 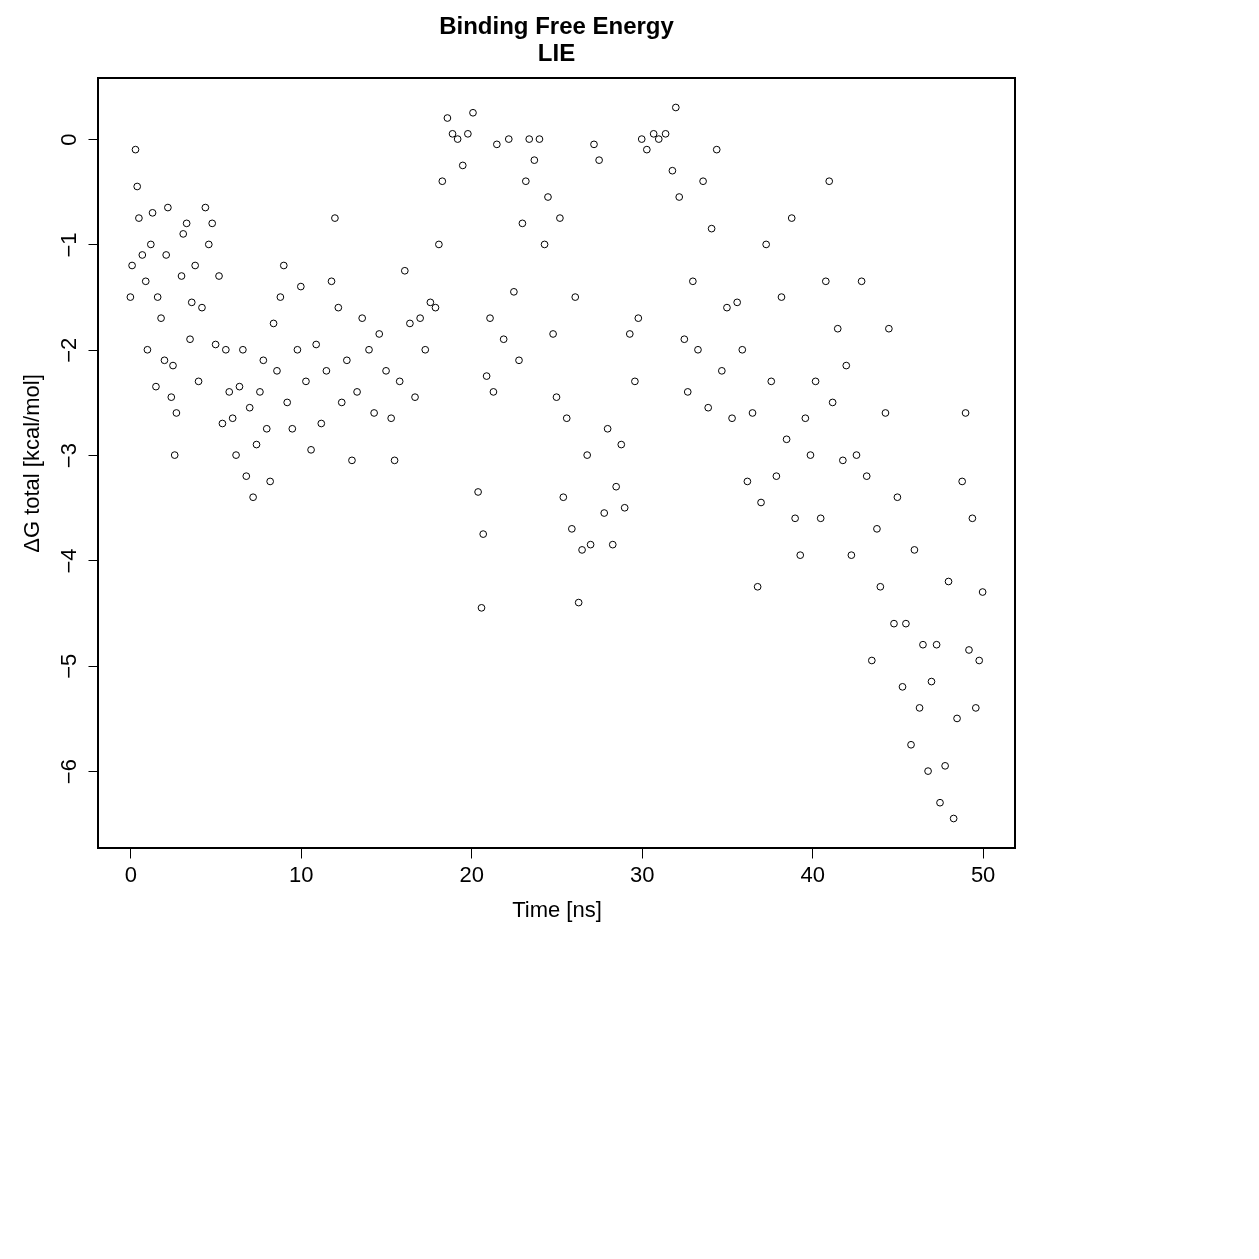 What do you see at coordinates (557, 909) in the screenshot?
I see `x-axis-title: Time [ns]` at bounding box center [557, 909].